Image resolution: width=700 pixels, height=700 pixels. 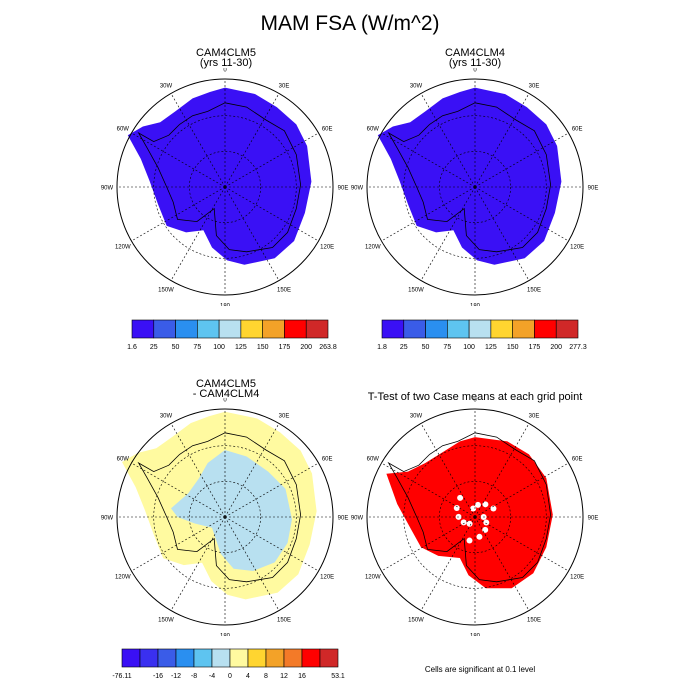 What do you see at coordinates (535, 347) in the screenshot?
I see `colorbar-label: 175` at bounding box center [535, 347].